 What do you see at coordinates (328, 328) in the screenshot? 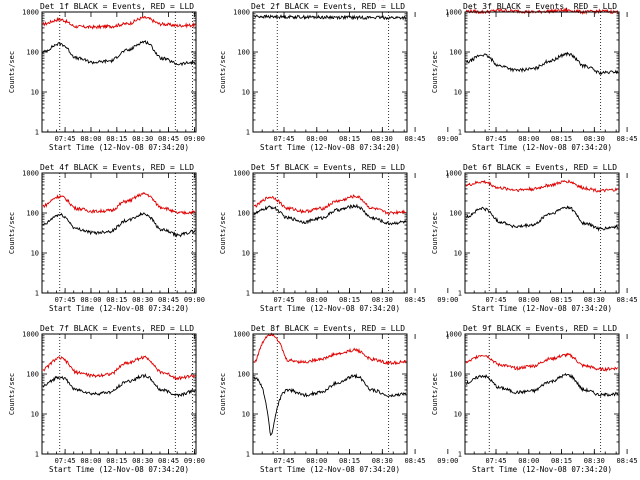
I see `panel-title: Det 8f BLACK = Events, RED = LLD` at bounding box center [328, 328].